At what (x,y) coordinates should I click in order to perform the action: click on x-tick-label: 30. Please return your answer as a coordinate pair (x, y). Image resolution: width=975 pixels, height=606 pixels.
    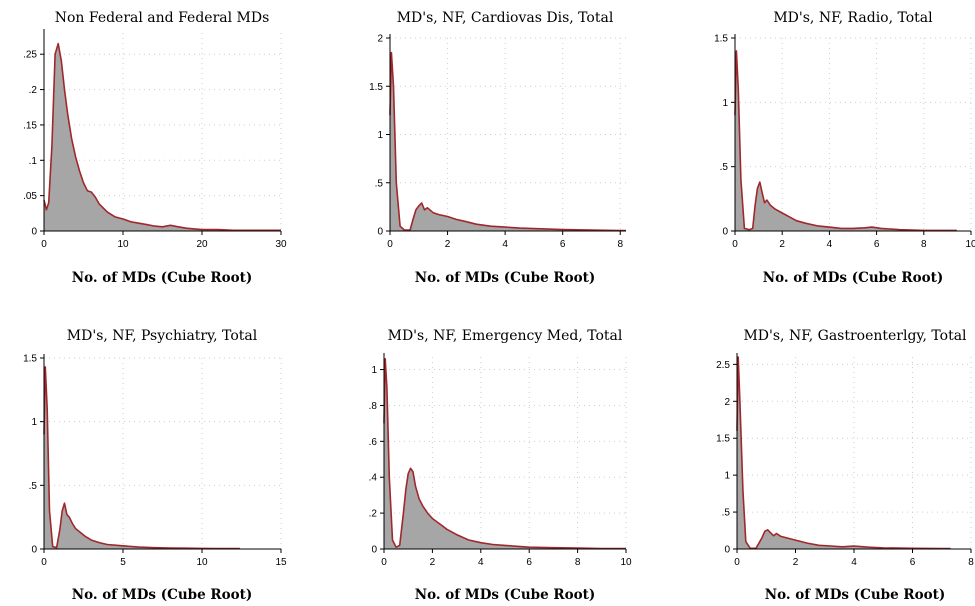
    Looking at the image, I should click on (281, 244).